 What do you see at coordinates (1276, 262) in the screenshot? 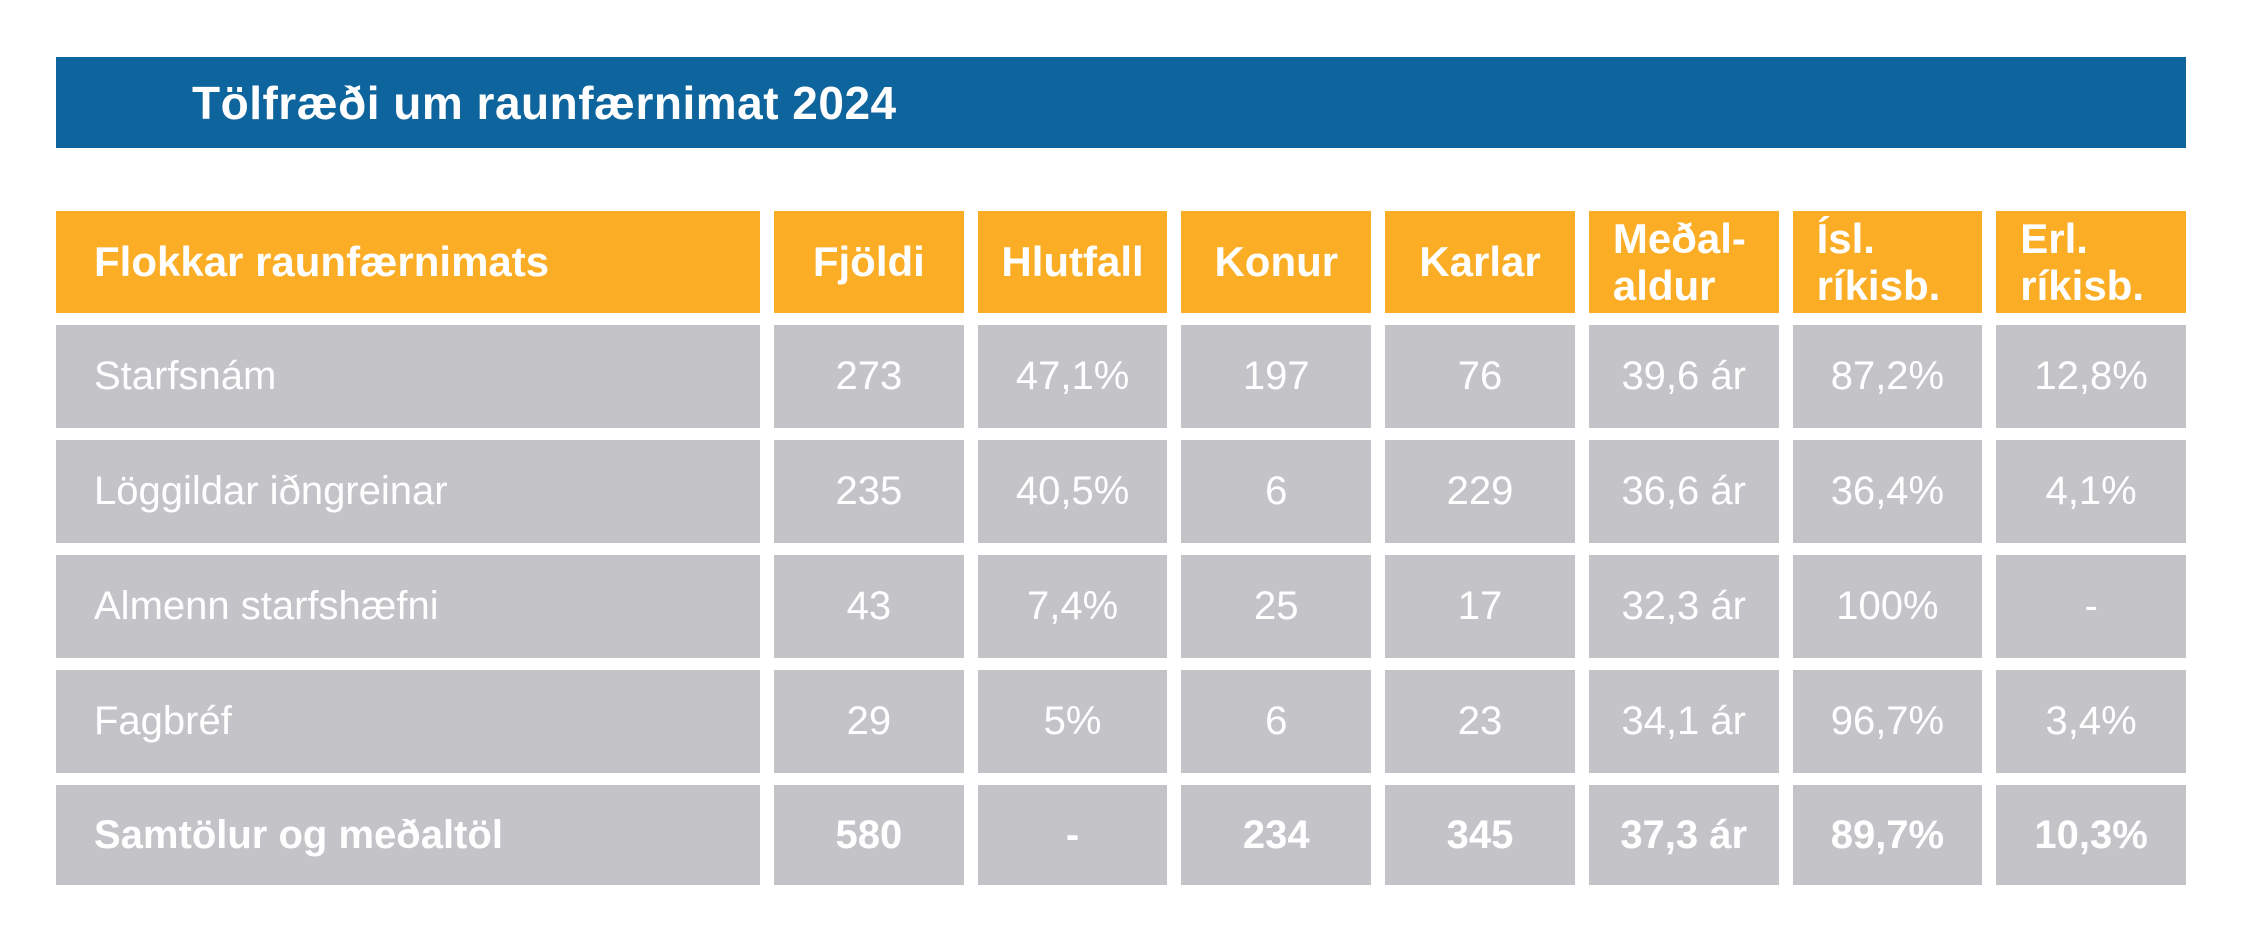
I see `column-header-konur: Konur` at bounding box center [1276, 262].